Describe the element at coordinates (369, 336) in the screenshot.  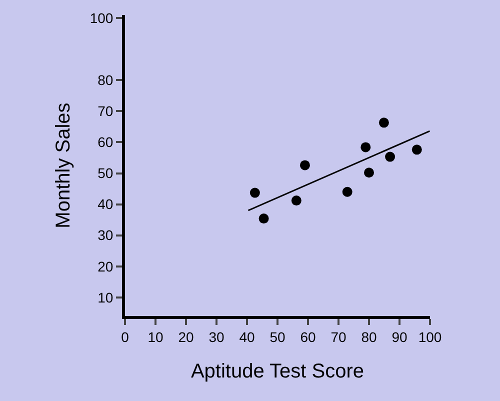
I see `x-tick-label: 80` at that location.